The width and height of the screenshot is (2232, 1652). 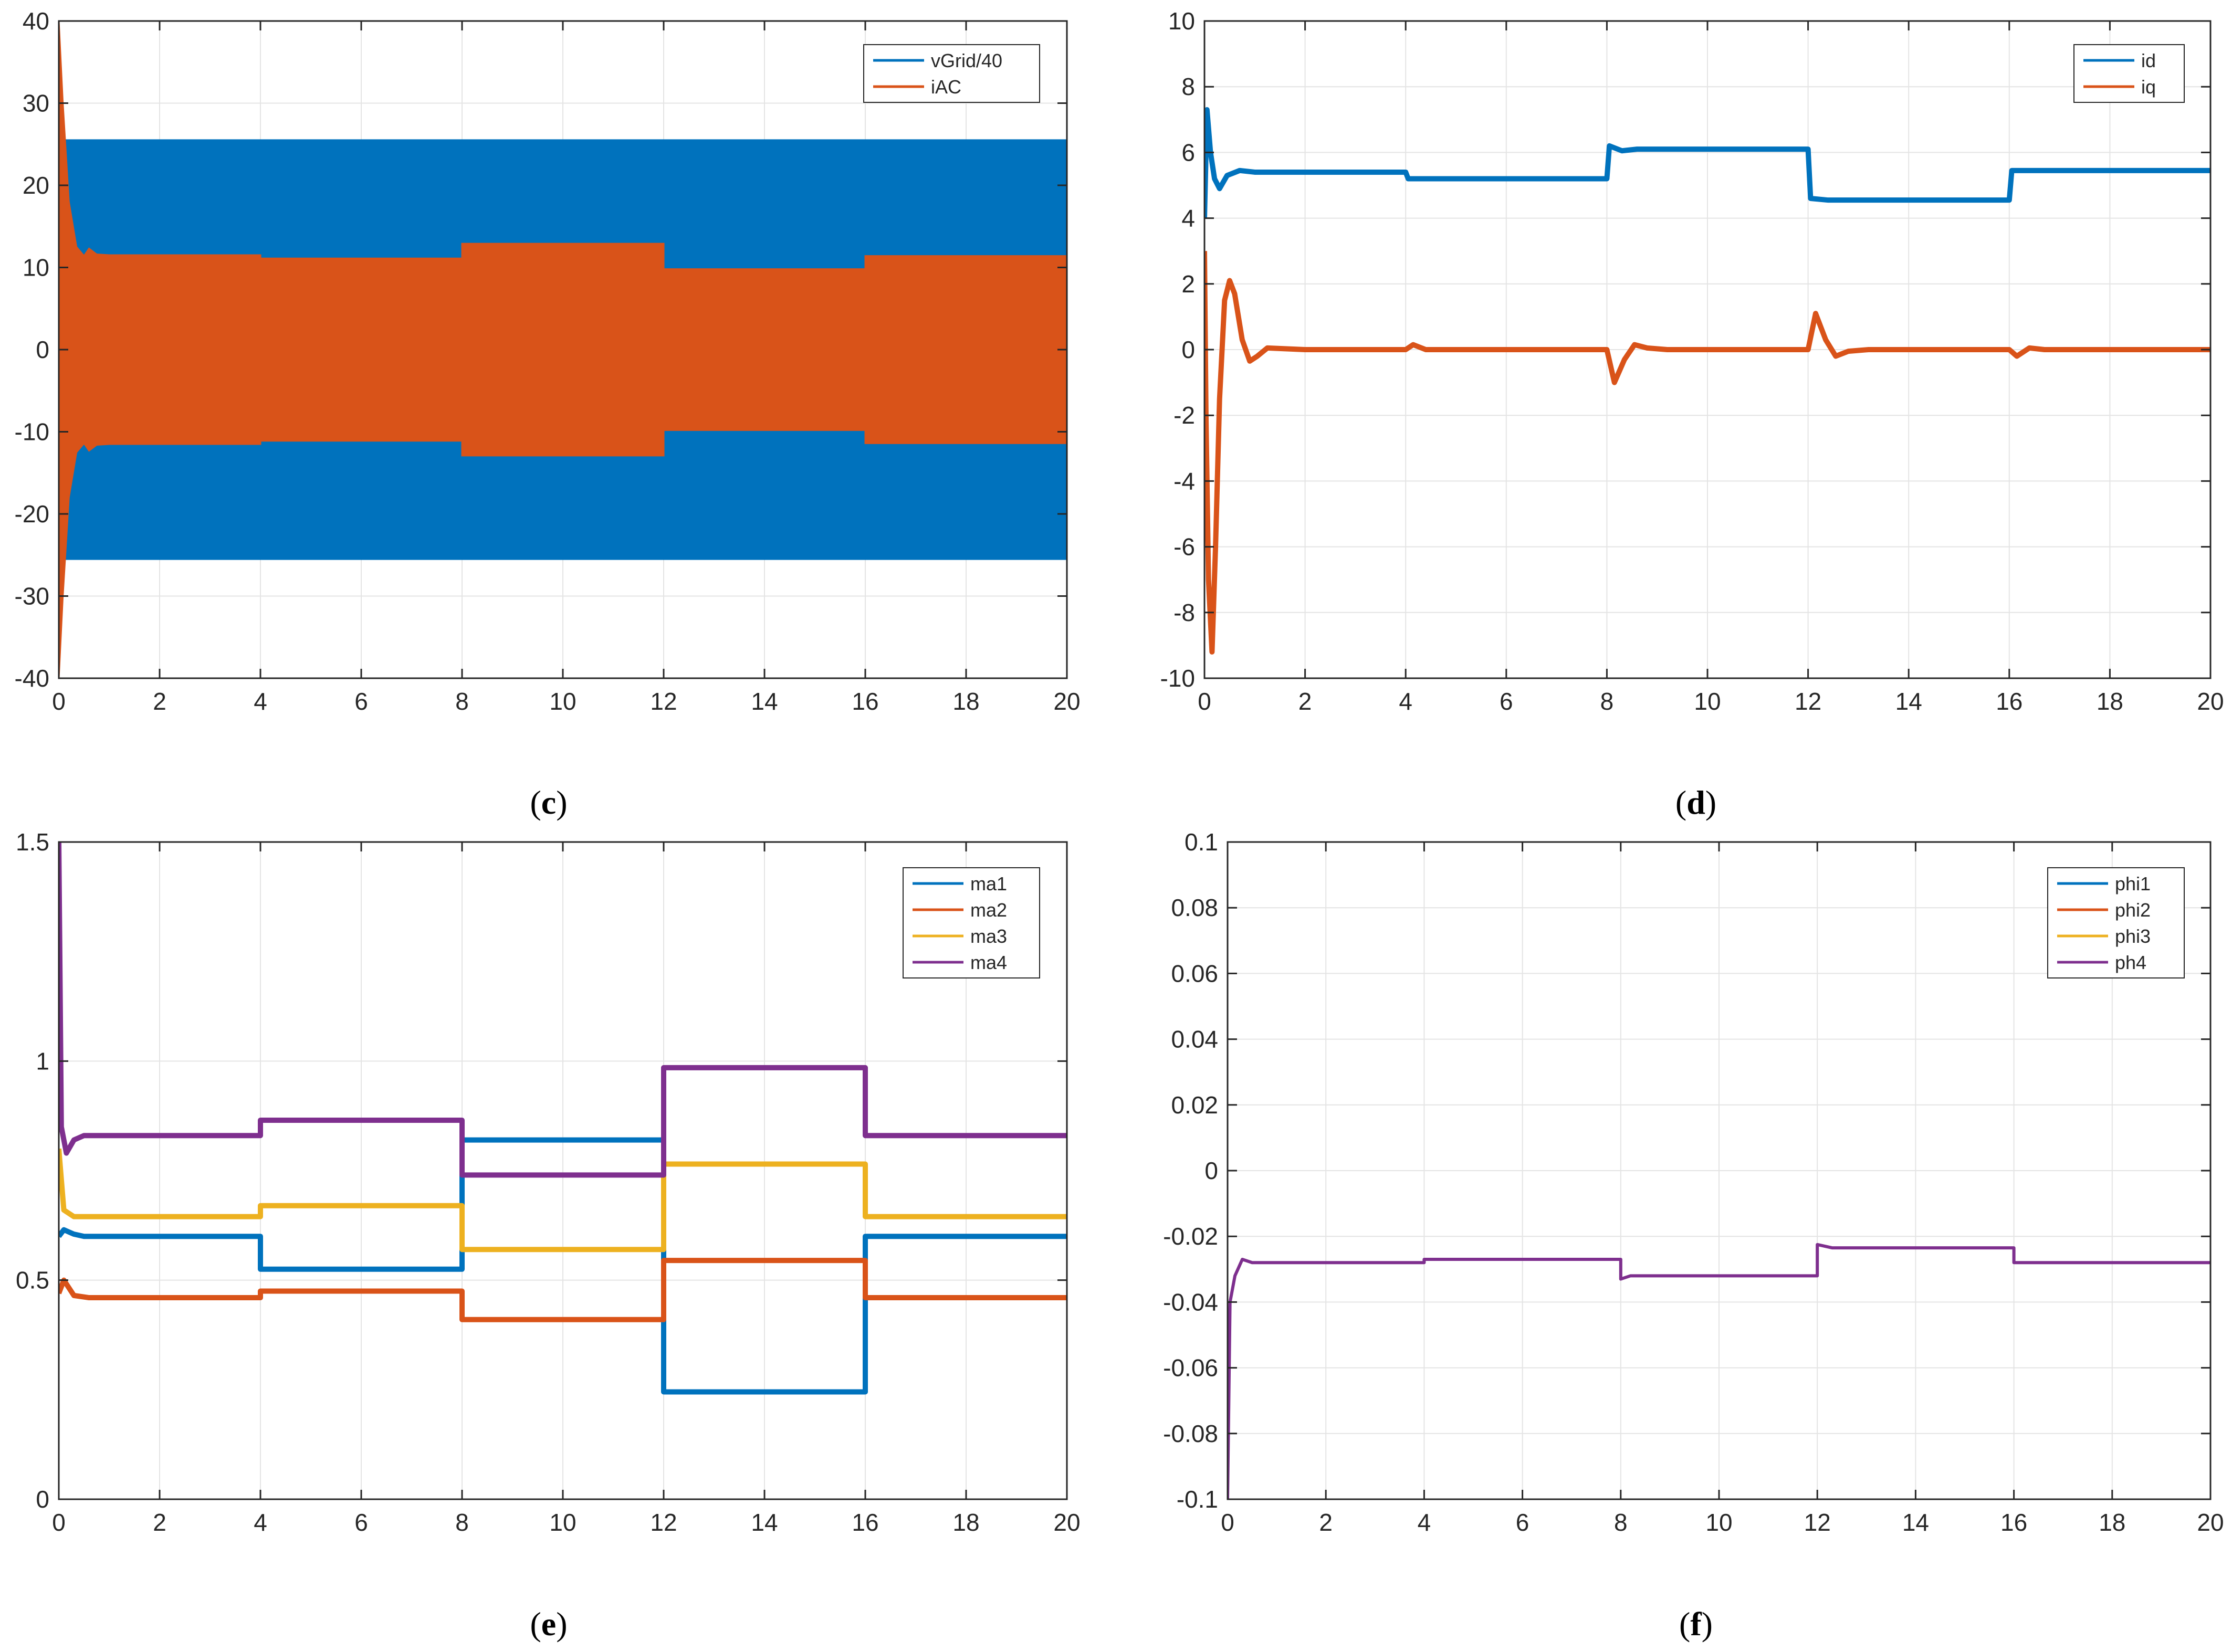 What do you see at coordinates (951, 73) in the screenshot?
I see `legend-box` at bounding box center [951, 73].